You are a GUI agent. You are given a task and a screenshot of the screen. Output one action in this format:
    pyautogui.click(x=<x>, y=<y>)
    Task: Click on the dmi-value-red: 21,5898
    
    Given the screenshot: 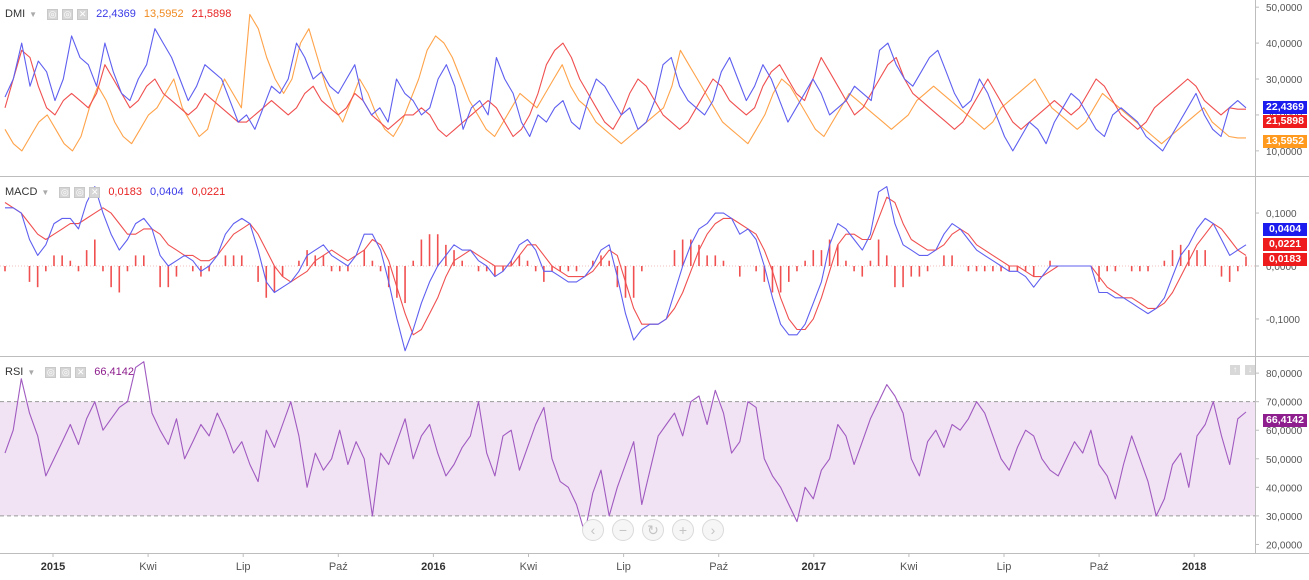 What is the action you would take?
    pyautogui.click(x=211, y=14)
    